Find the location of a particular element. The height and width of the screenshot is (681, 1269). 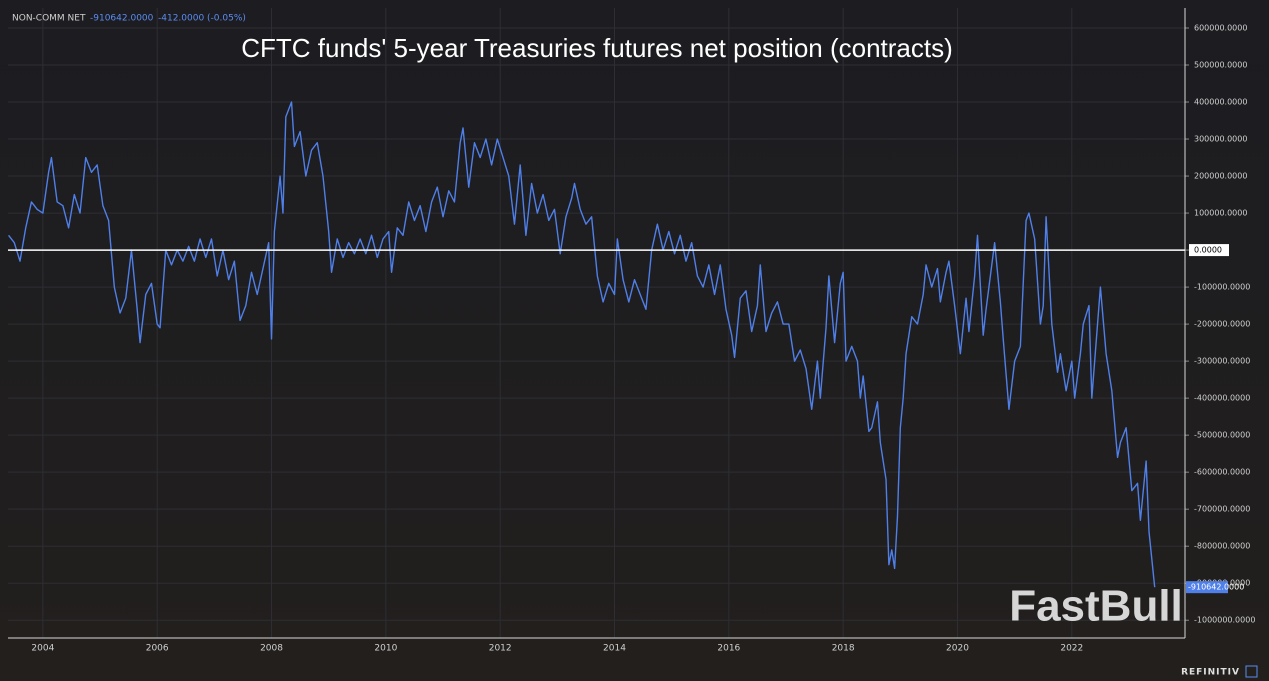

y-tick-label: -400000.0000 is located at coordinates (1222, 398).